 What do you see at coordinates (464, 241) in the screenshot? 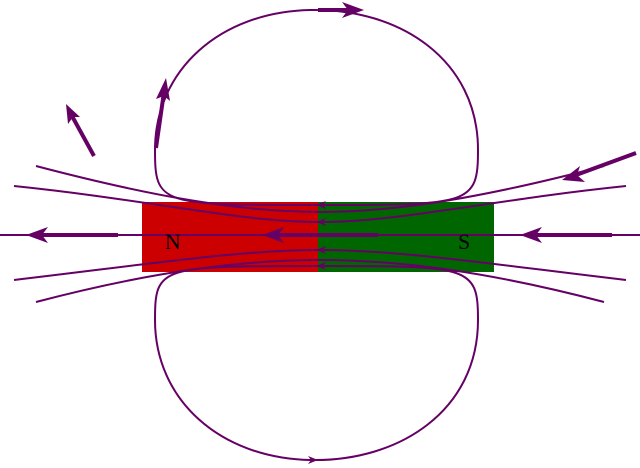
I see `south-pole-label: S` at bounding box center [464, 241].